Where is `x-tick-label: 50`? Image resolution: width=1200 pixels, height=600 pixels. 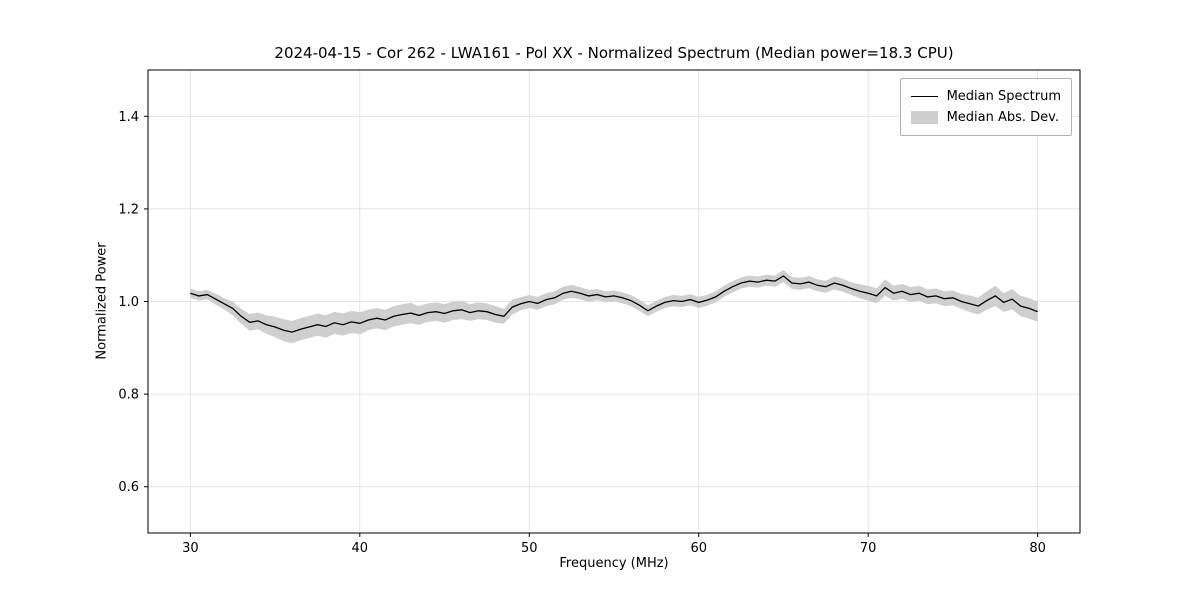
x-tick-label: 50 is located at coordinates (529, 548).